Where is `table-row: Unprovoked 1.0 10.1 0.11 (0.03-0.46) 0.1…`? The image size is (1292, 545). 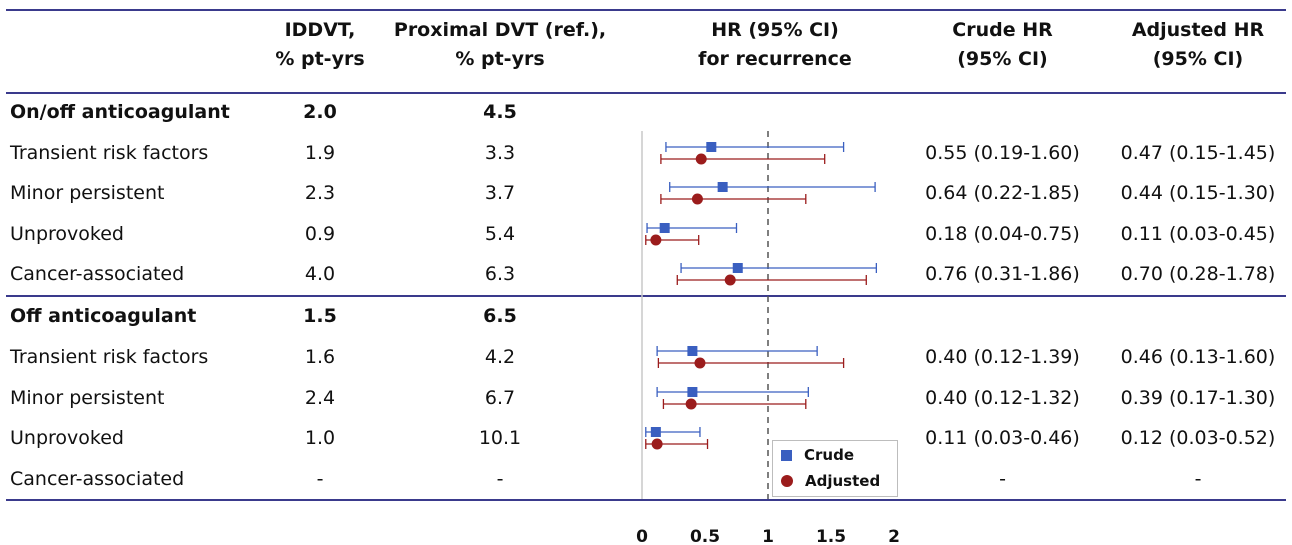
table-row: Unprovoked 1.0 10.1 0.11 (0.03-0.46) 0.1… is located at coordinates (646, 438).